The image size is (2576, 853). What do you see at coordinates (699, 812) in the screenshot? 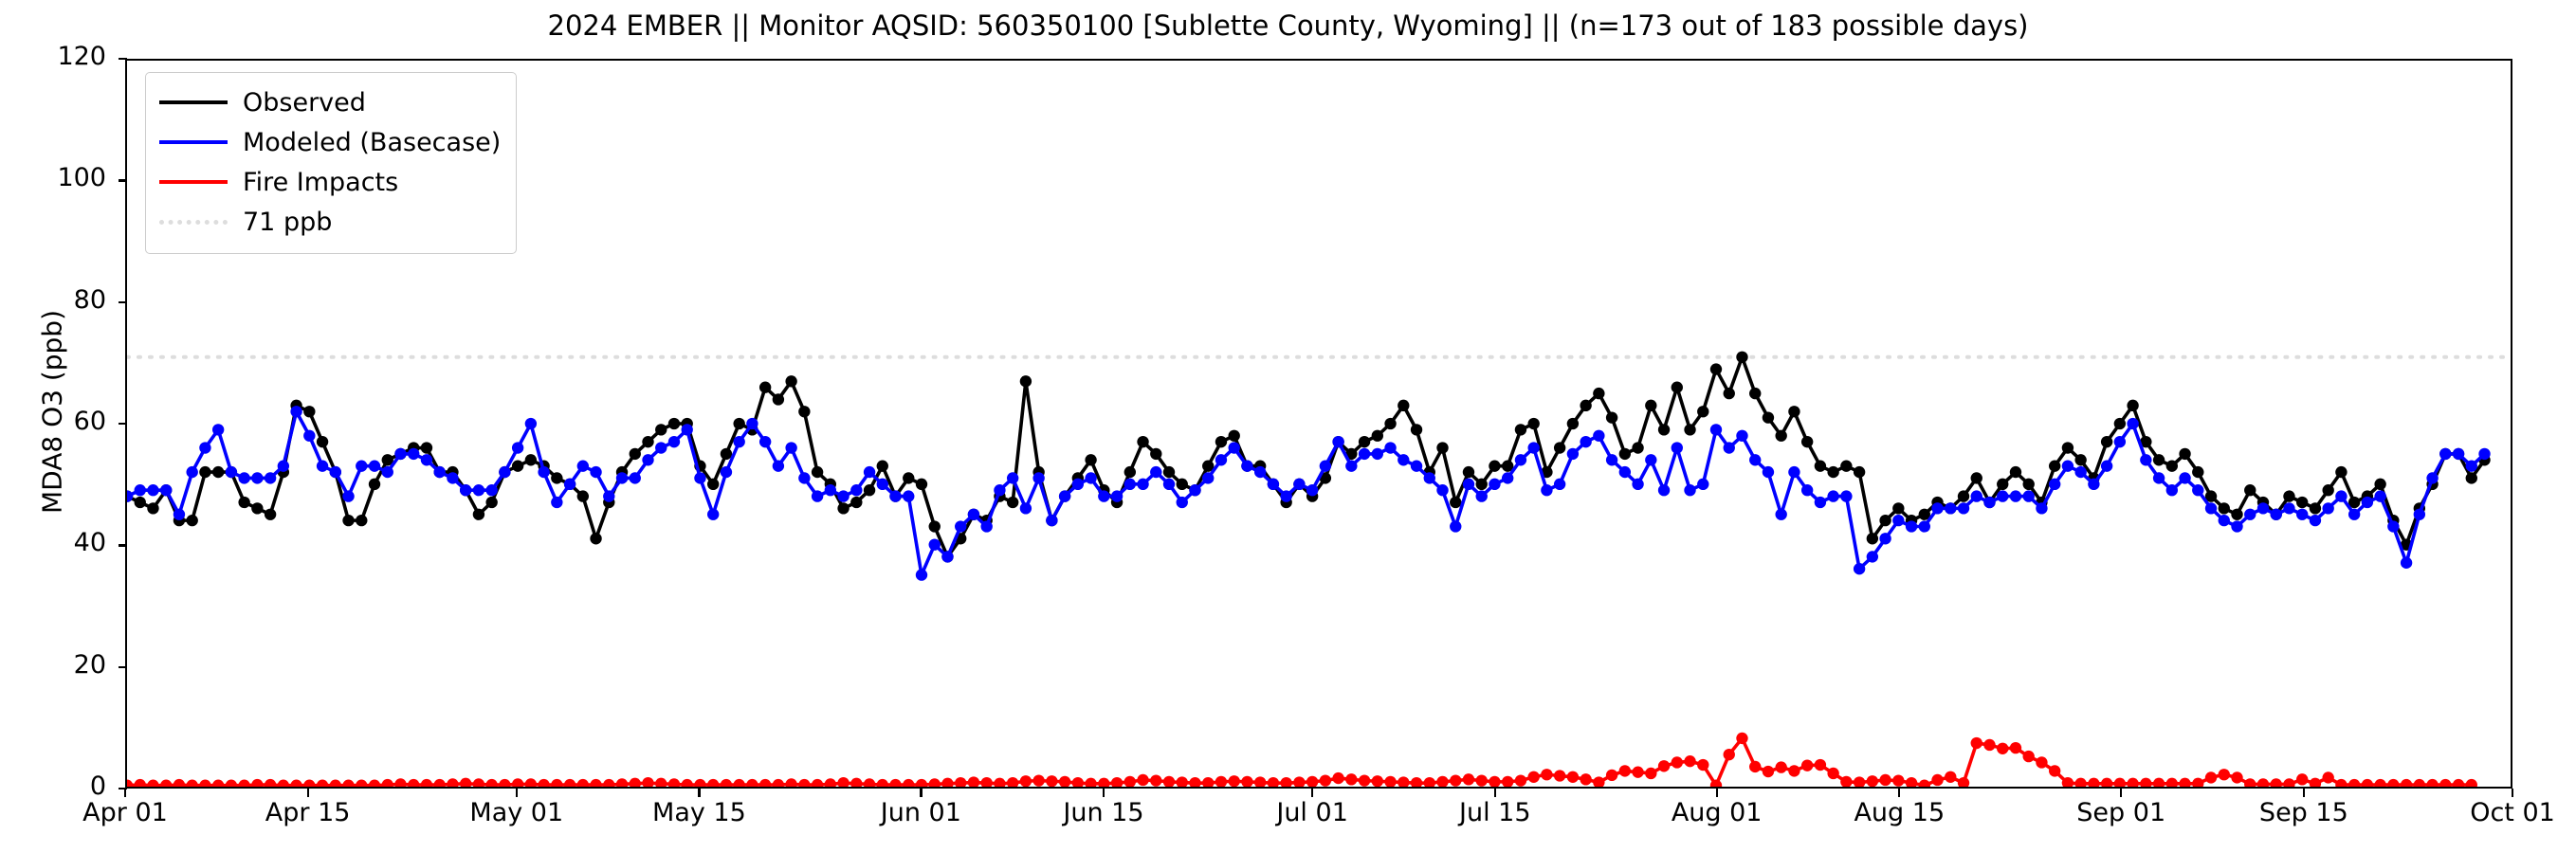
I see `x-tick-label: May 15` at bounding box center [699, 812].